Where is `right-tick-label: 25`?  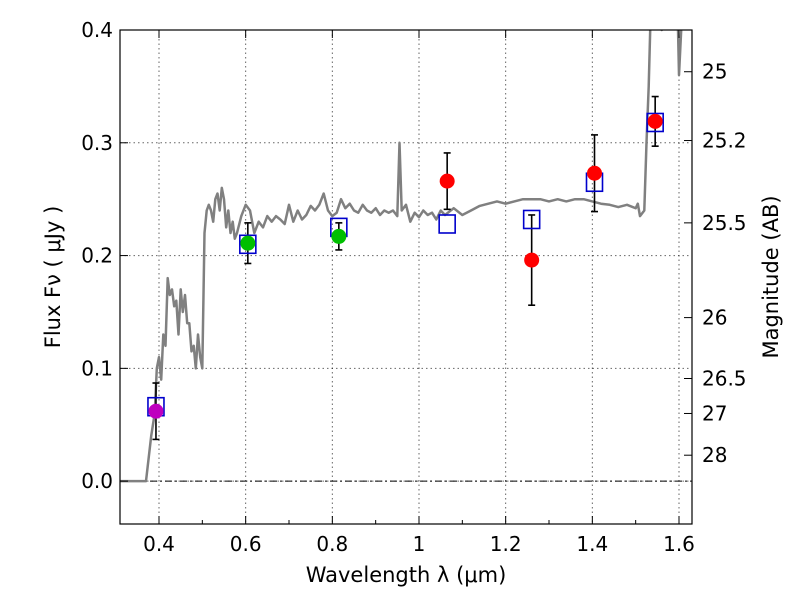 right-tick-label: 25 is located at coordinates (714, 72).